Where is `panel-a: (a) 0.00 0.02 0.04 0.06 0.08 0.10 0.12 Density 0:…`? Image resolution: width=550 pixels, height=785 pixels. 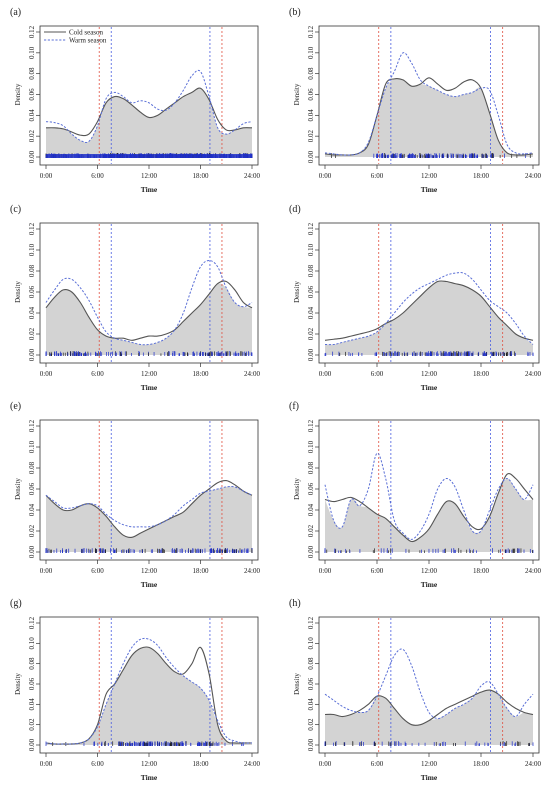
panel-a: (a) 0.00 0.02 0.04 0.06 0.08 0.10 0.12 Density 0:… is located at coordinates (135, 100).